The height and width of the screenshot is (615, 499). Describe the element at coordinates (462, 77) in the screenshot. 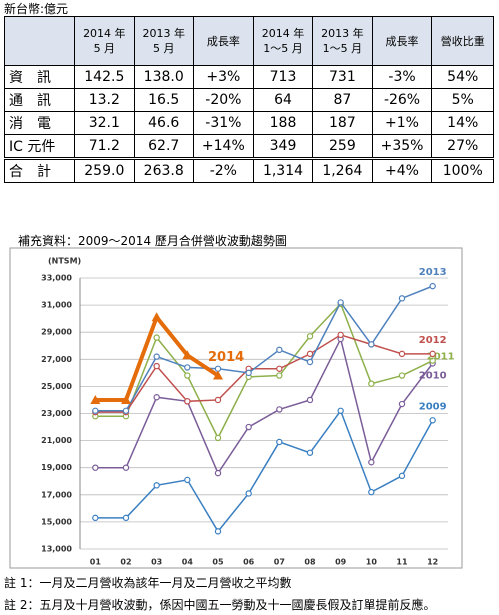

I see `table-cell: 54%` at that location.